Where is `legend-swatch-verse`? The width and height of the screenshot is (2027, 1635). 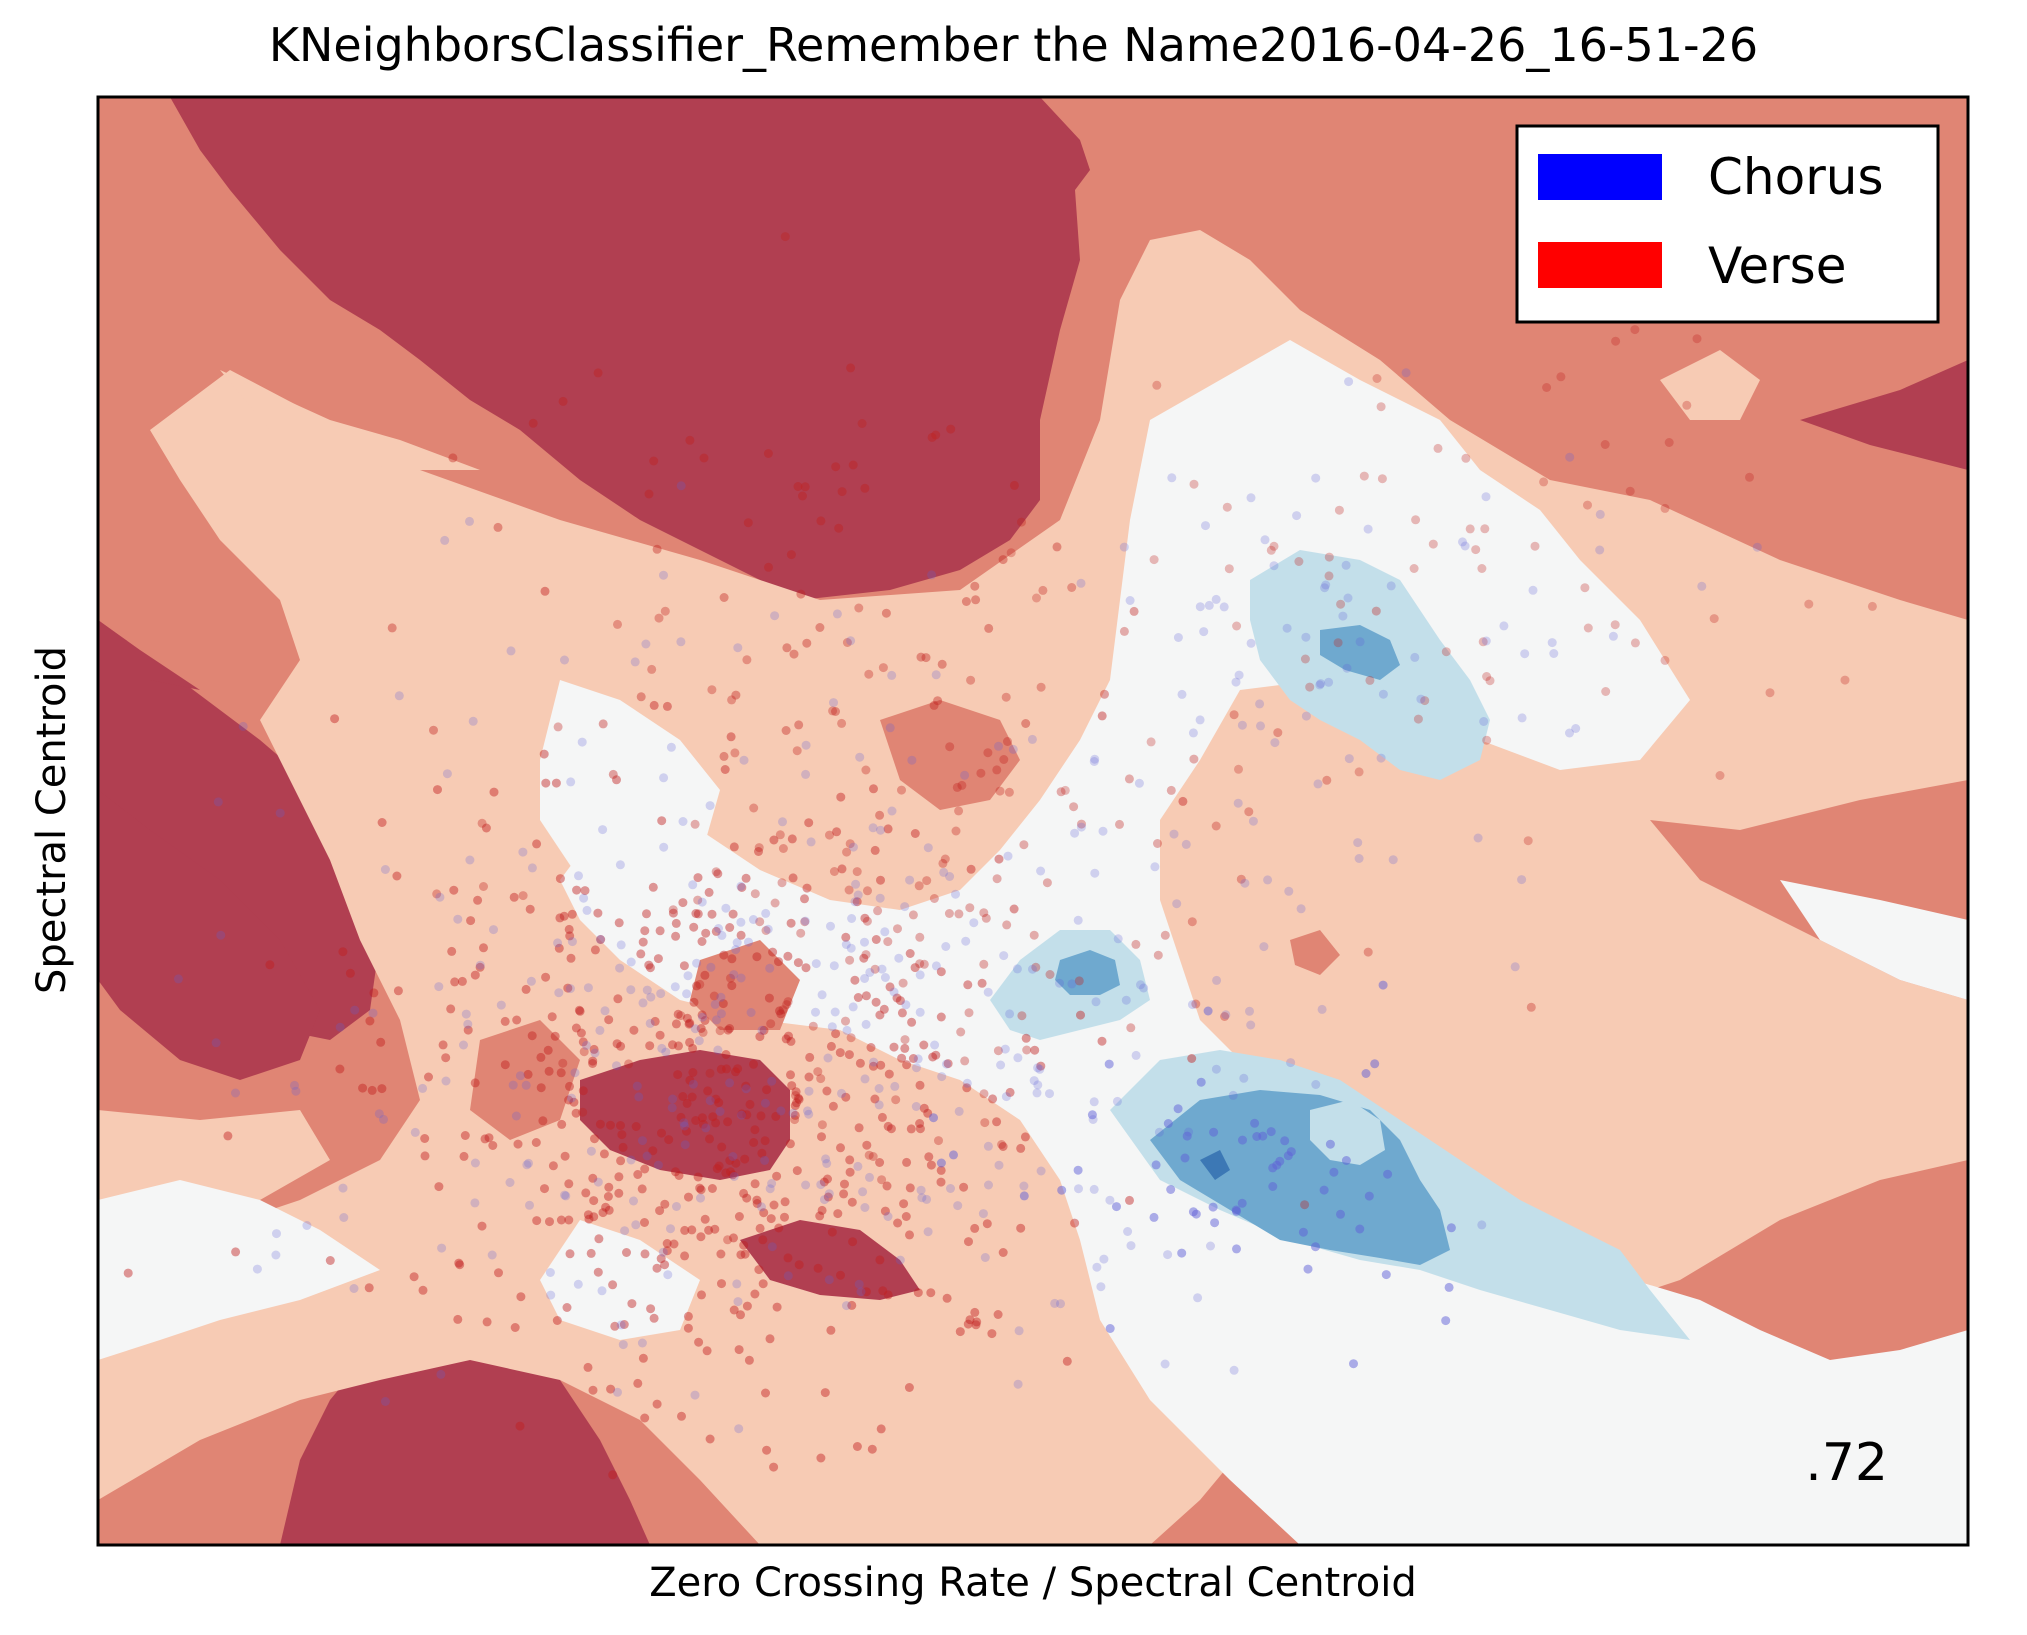
legend-swatch-verse is located at coordinates (1600, 265).